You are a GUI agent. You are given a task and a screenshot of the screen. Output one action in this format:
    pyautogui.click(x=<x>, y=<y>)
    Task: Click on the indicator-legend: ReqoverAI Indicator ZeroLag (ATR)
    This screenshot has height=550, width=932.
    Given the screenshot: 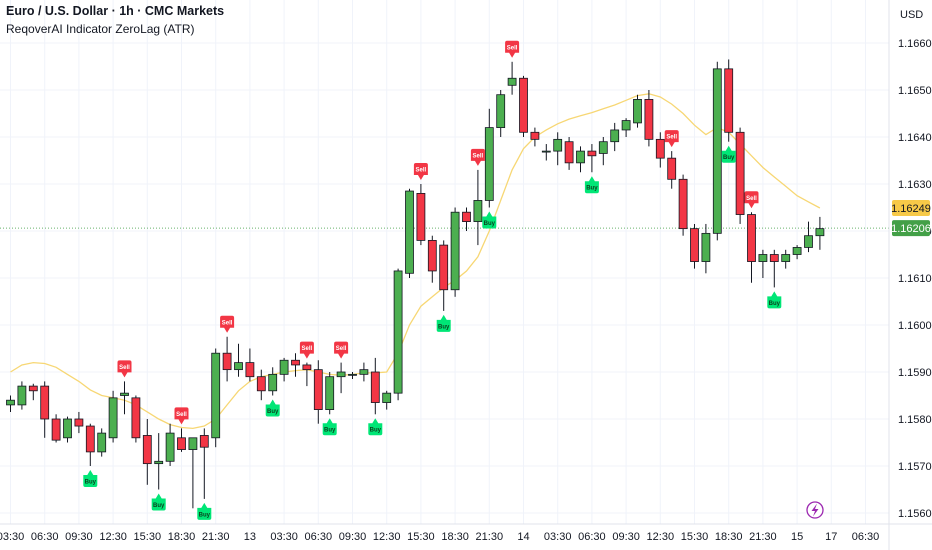 What is the action you would take?
    pyautogui.click(x=100, y=29)
    